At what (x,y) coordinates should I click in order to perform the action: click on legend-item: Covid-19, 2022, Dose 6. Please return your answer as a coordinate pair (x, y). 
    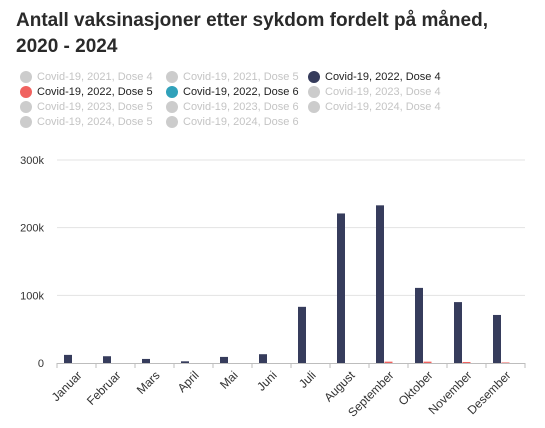
    Looking at the image, I should click on (232, 92).